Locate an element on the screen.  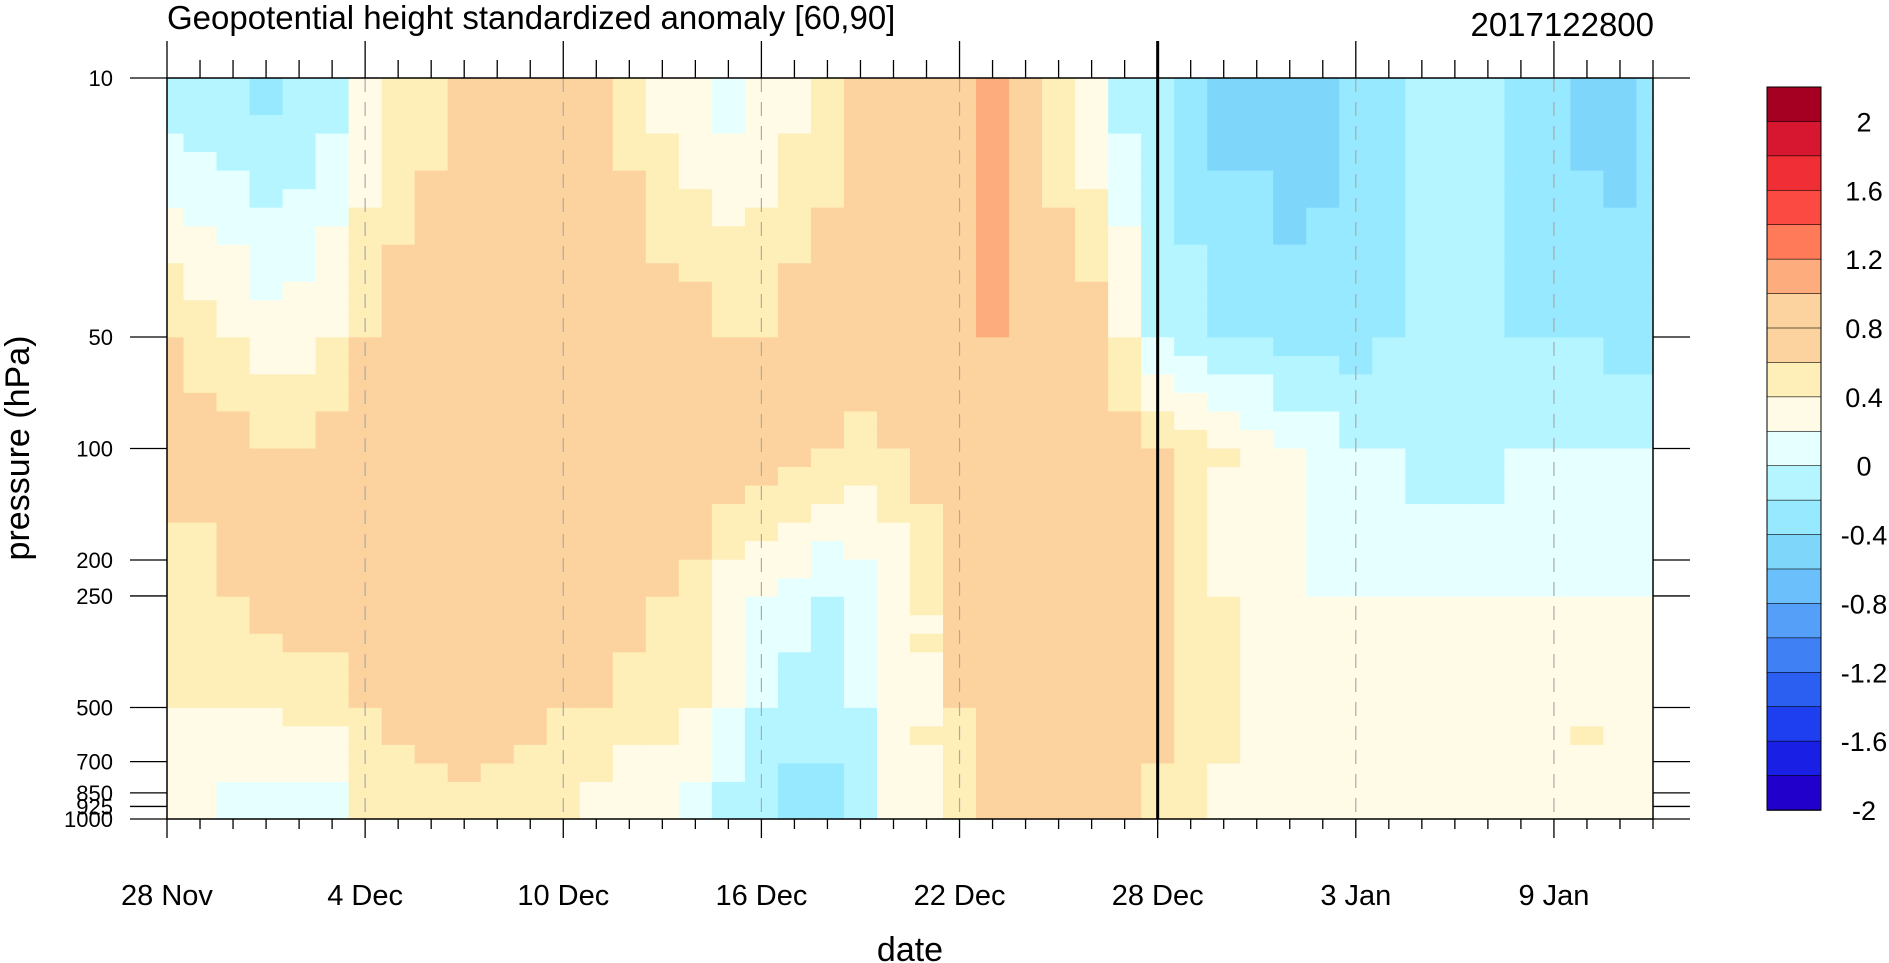
colorbar-swatch is located at coordinates (1794, 139).